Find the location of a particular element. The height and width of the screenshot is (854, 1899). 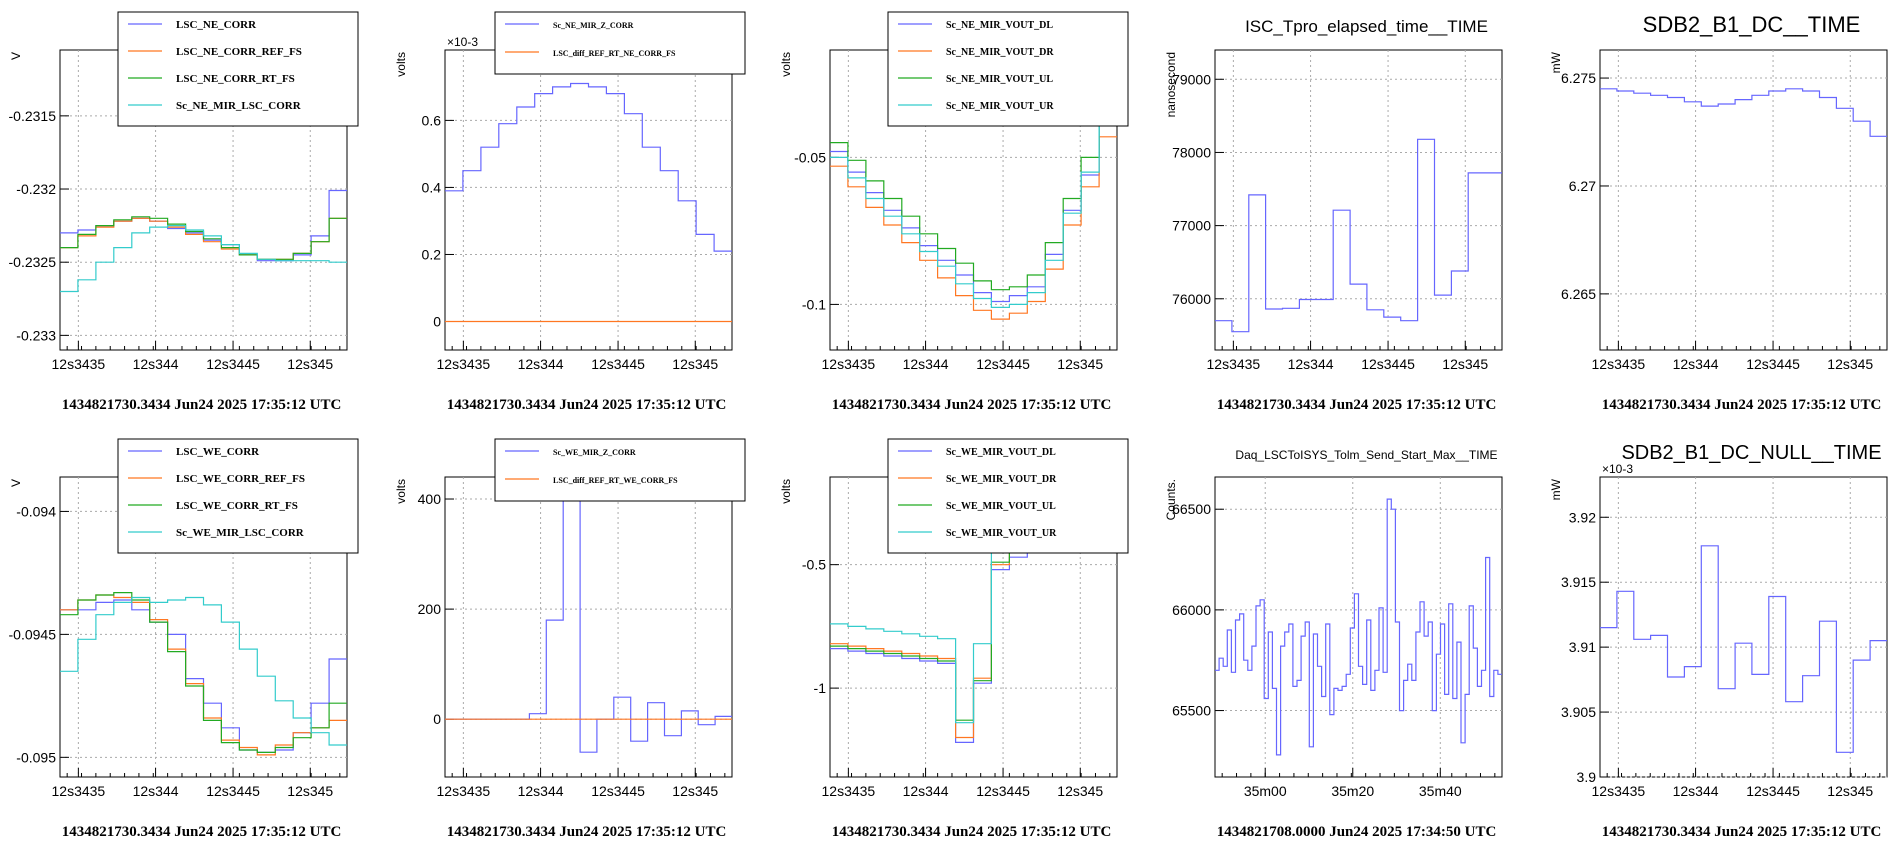

legend-entry-label: LSC_NE_CORR_REF_FS is located at coordinates (239, 52).